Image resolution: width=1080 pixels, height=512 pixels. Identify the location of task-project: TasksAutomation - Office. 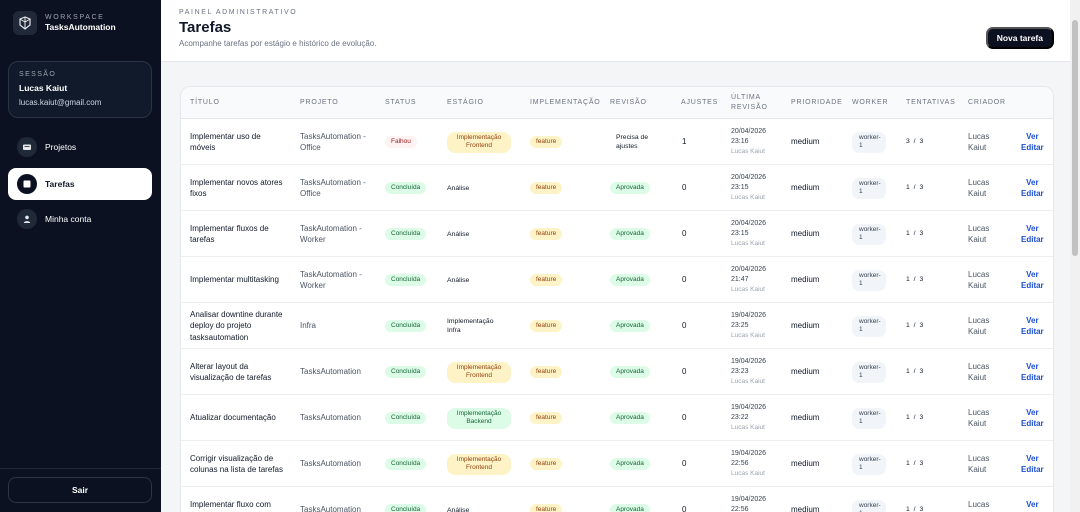
(333, 142).